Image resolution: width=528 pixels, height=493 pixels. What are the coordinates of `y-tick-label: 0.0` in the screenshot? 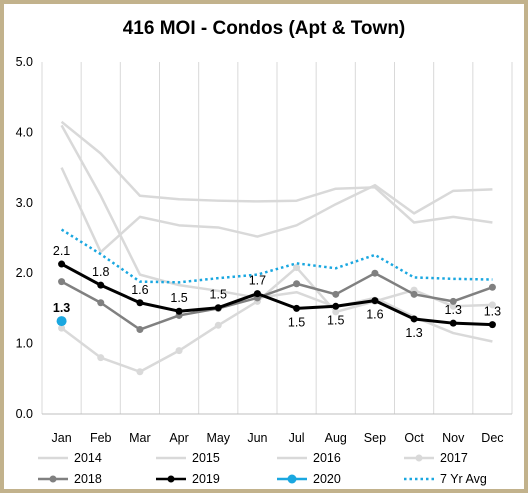 It's located at (24, 414).